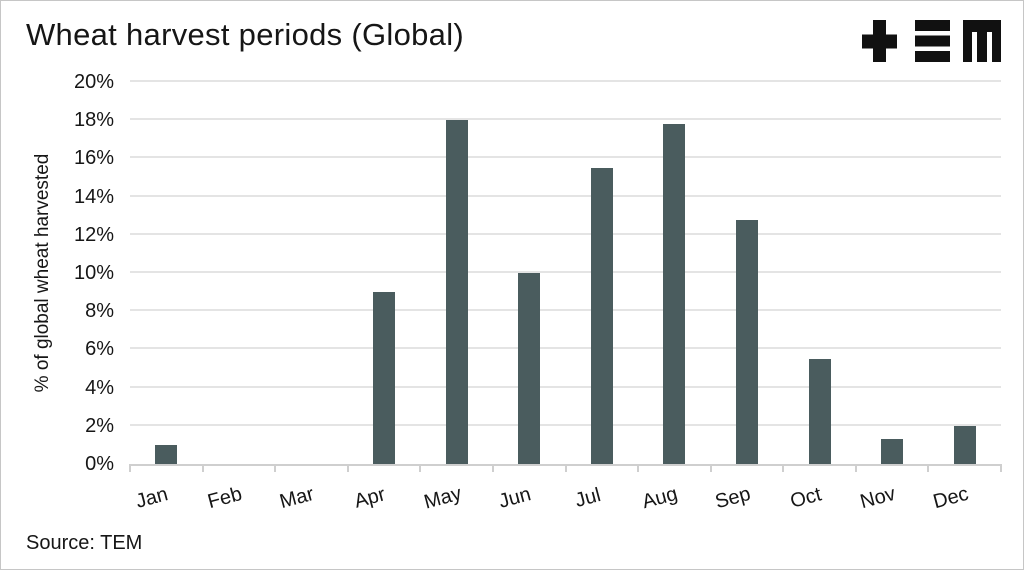 The height and width of the screenshot is (570, 1024). Describe the element at coordinates (99, 387) in the screenshot. I see `y-tick-label: 4%` at that location.